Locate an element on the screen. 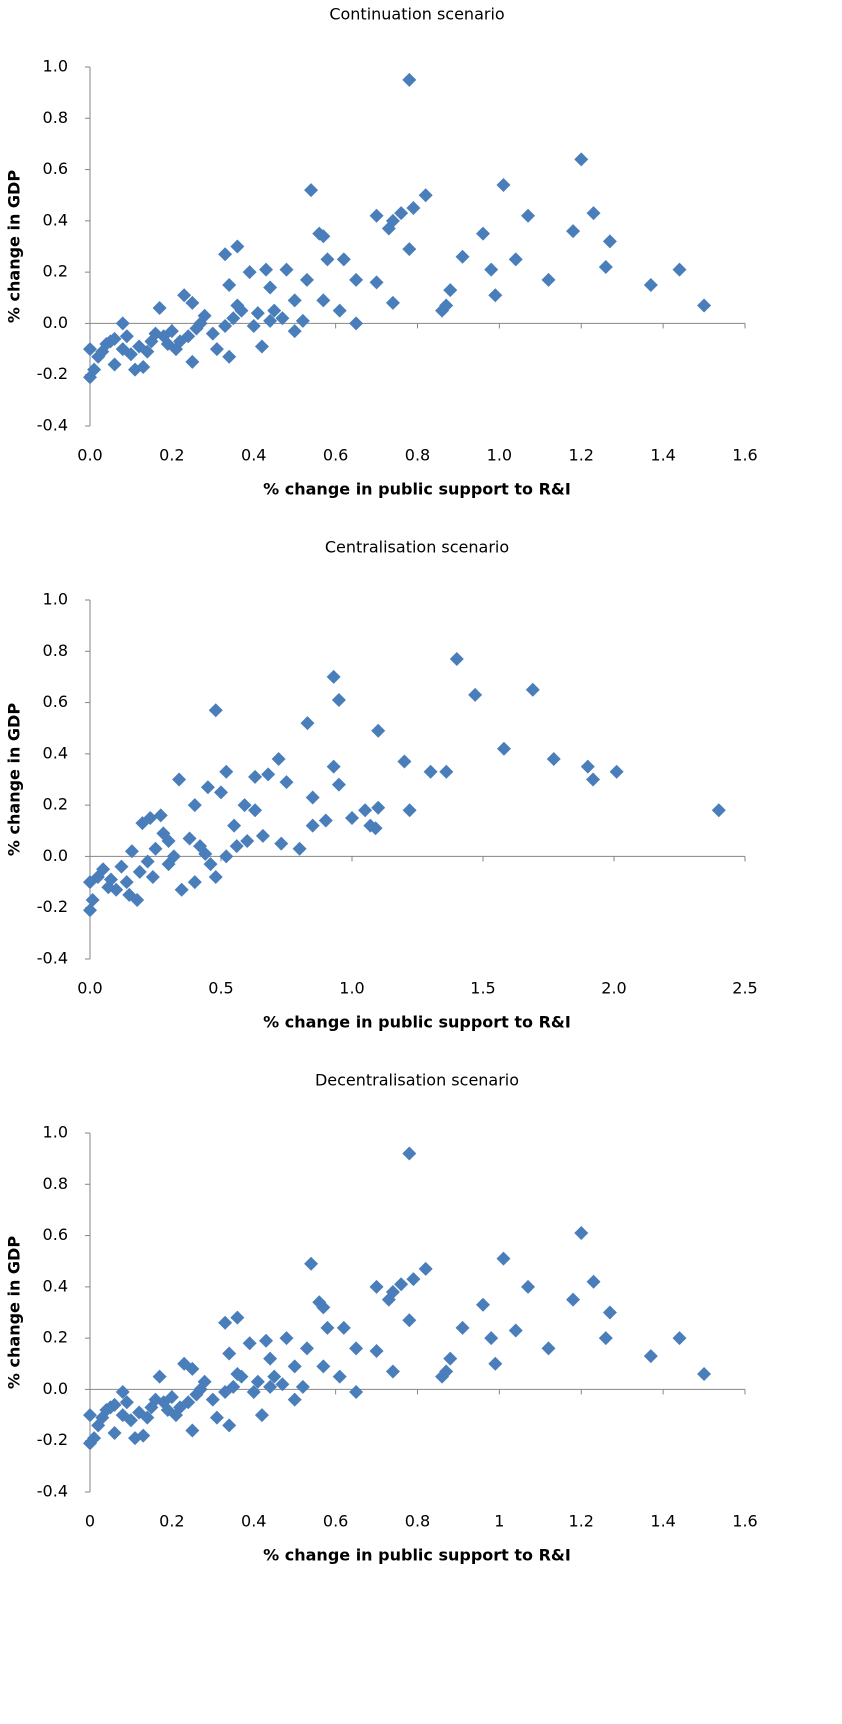 This screenshot has height=1724, width=842. x-tick-label: 0.0 is located at coordinates (89, 988).